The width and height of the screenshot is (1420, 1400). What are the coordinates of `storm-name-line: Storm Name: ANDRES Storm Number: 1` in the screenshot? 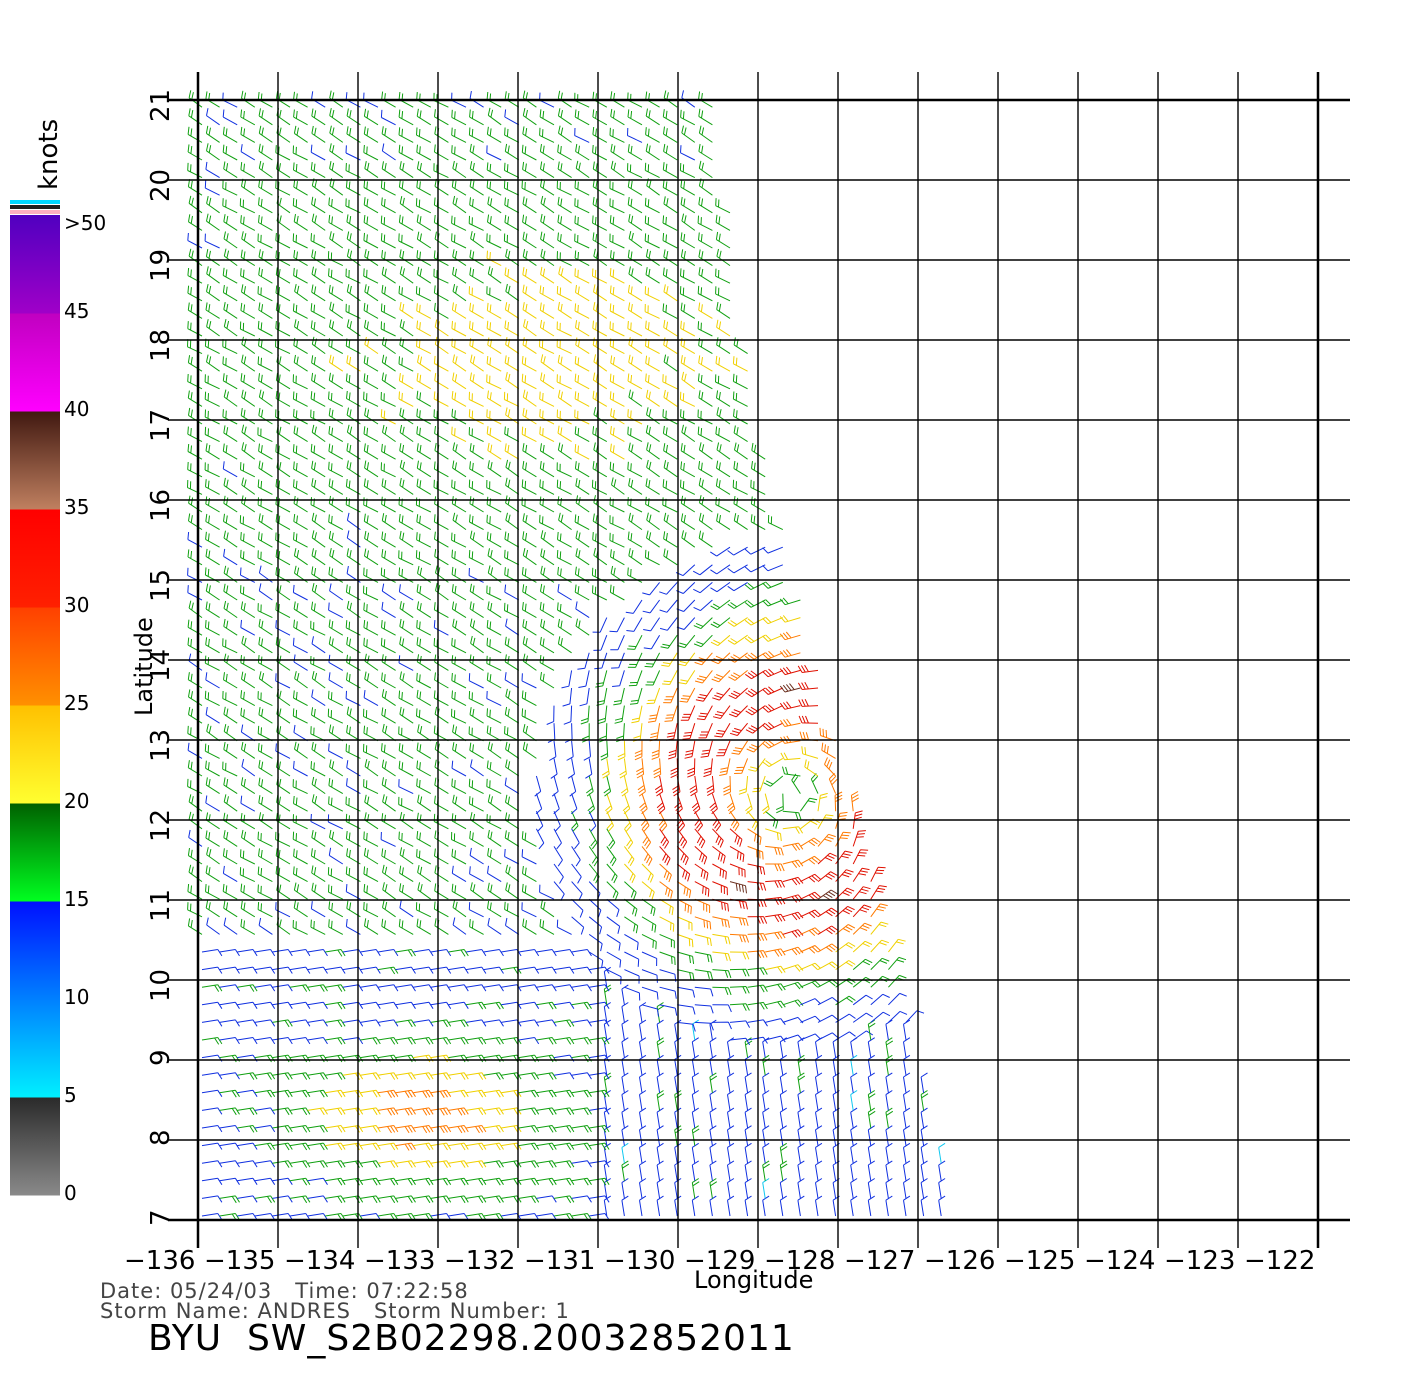 It's located at (335, 1311).